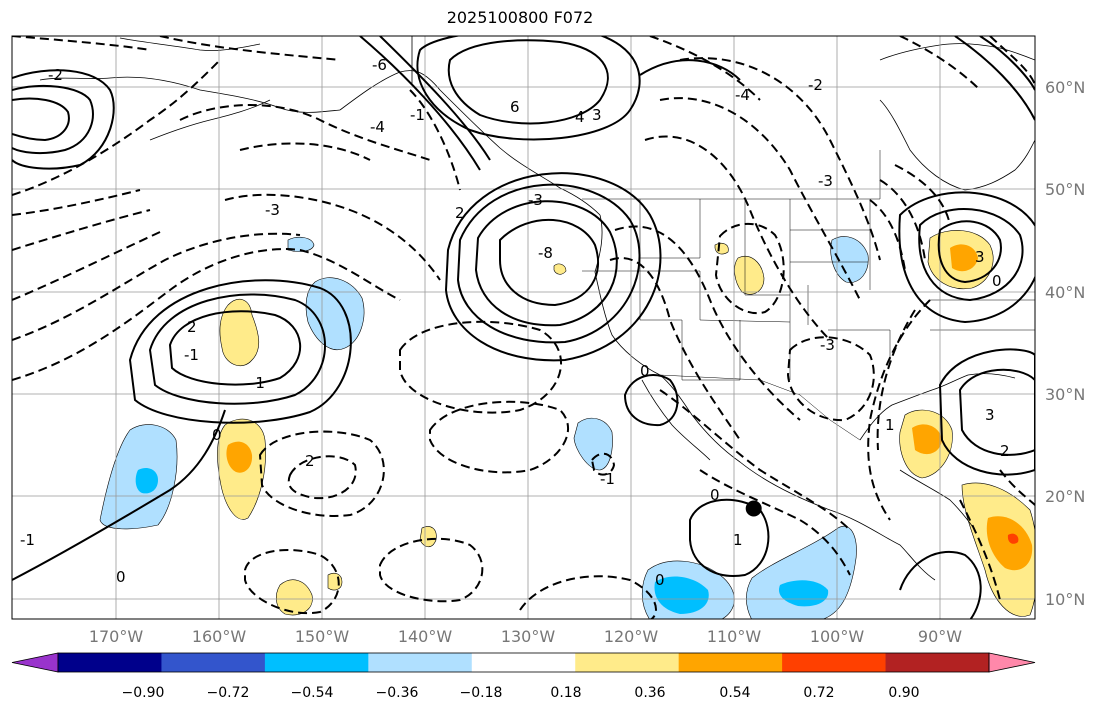 The width and height of the screenshot is (1105, 712). I want to click on colorbar-tick-label: −0.36, so click(397, 693).